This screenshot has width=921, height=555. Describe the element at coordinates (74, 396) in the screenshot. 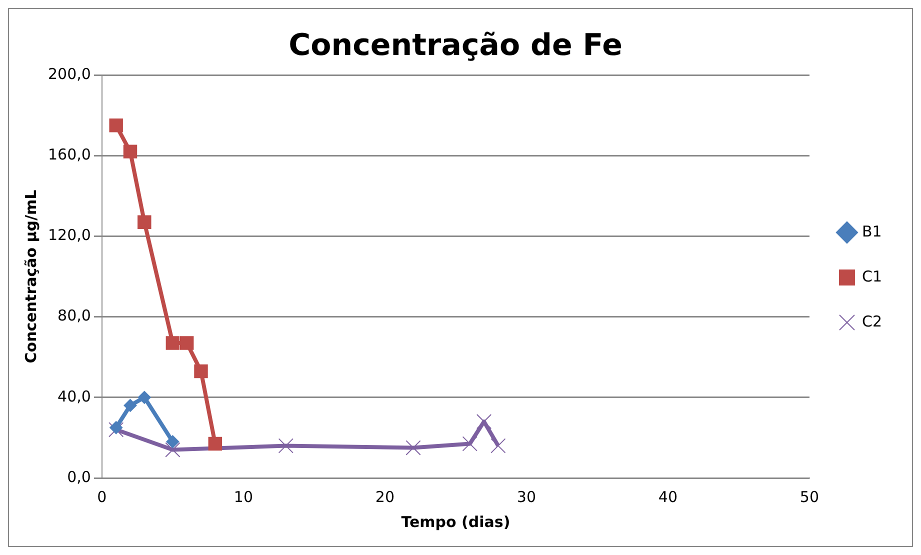

I see `y-tick-label: 40,0` at that location.